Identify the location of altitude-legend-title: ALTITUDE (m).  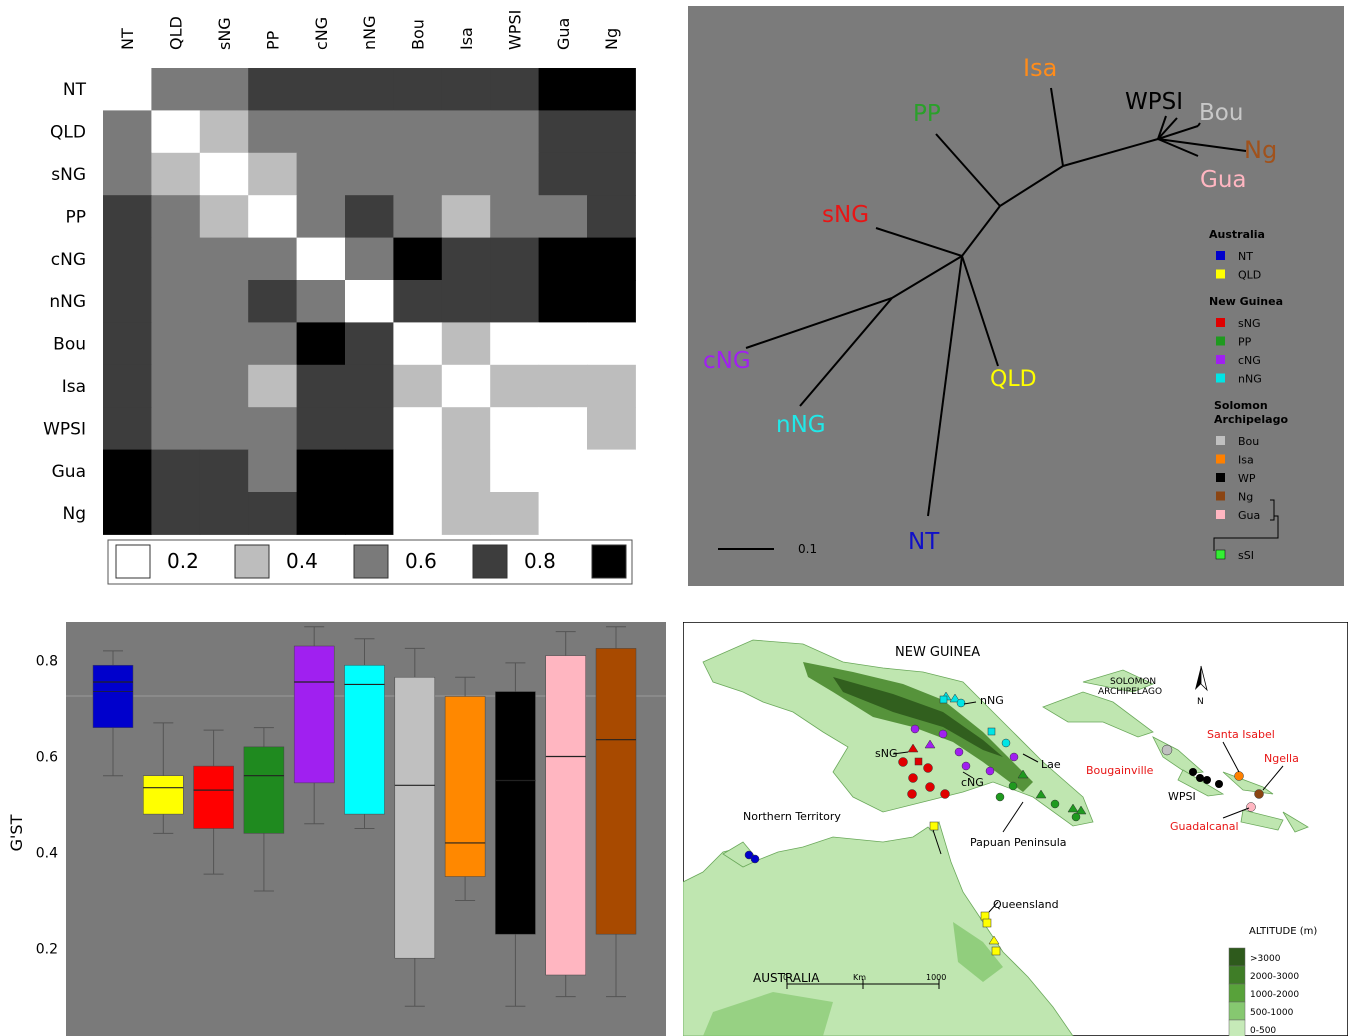
(1283, 931).